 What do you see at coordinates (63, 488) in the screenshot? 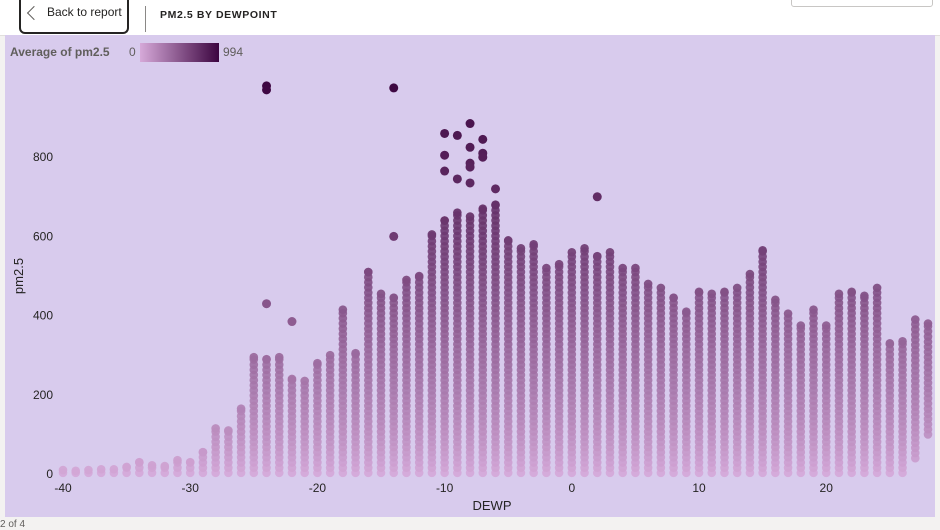
I see `x-tick-label: -40` at bounding box center [63, 488].